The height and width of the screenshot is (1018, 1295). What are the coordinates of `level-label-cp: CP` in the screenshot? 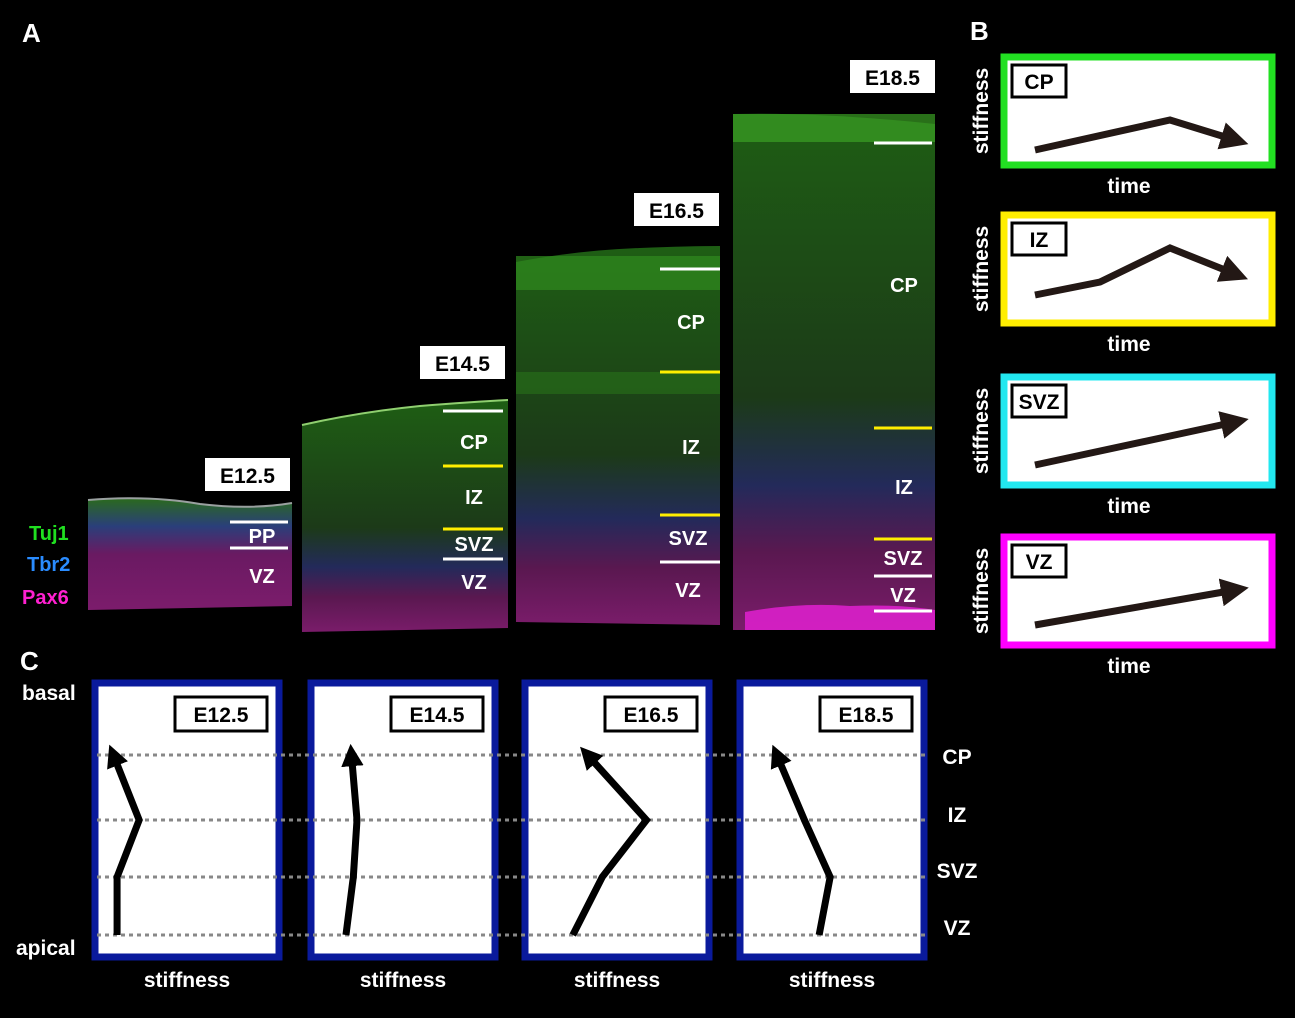 It's located at (956, 757).